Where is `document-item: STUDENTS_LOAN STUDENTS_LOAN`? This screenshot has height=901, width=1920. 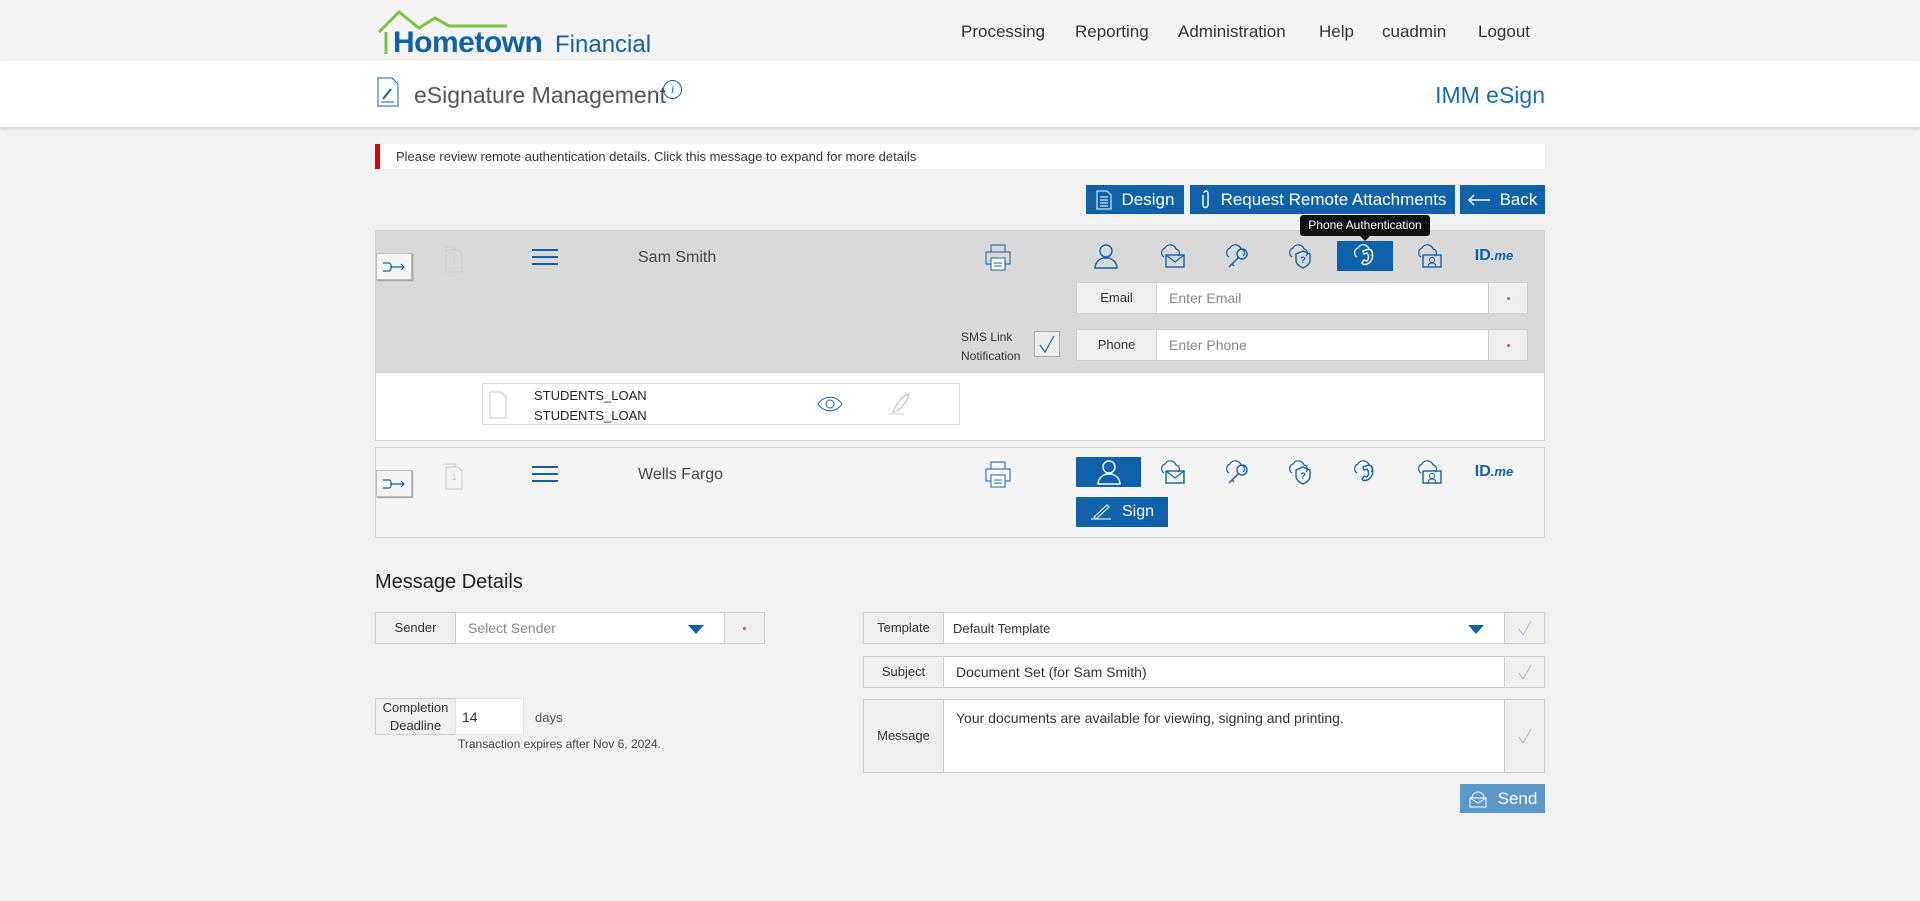
document-item: STUDENTS_LOAN STUDENTS_LOAN is located at coordinates (721, 404).